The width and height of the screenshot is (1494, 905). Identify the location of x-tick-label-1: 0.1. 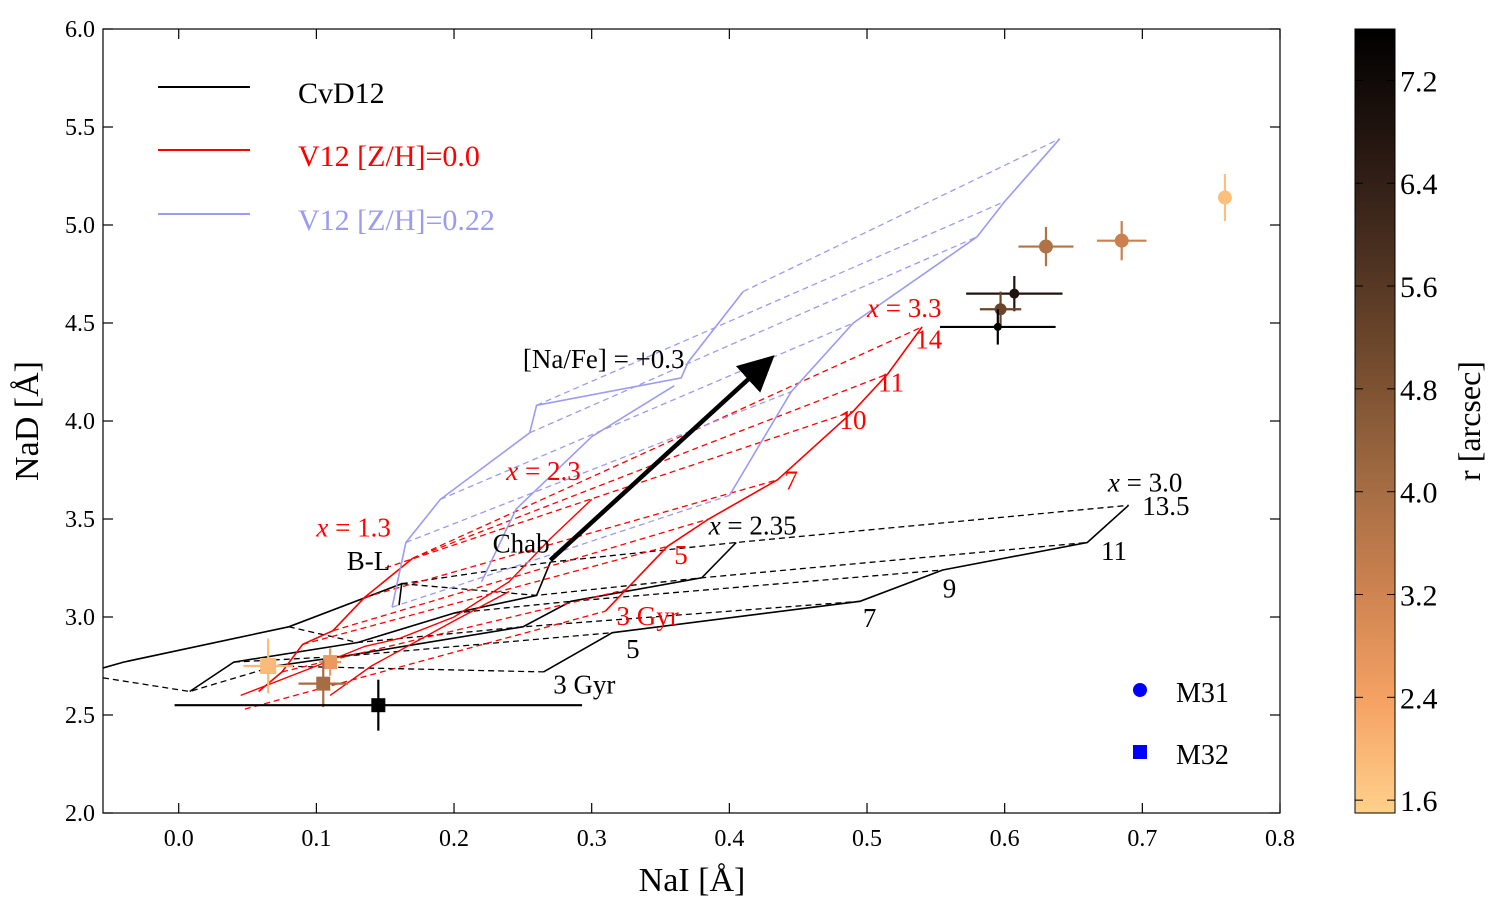
(316, 839).